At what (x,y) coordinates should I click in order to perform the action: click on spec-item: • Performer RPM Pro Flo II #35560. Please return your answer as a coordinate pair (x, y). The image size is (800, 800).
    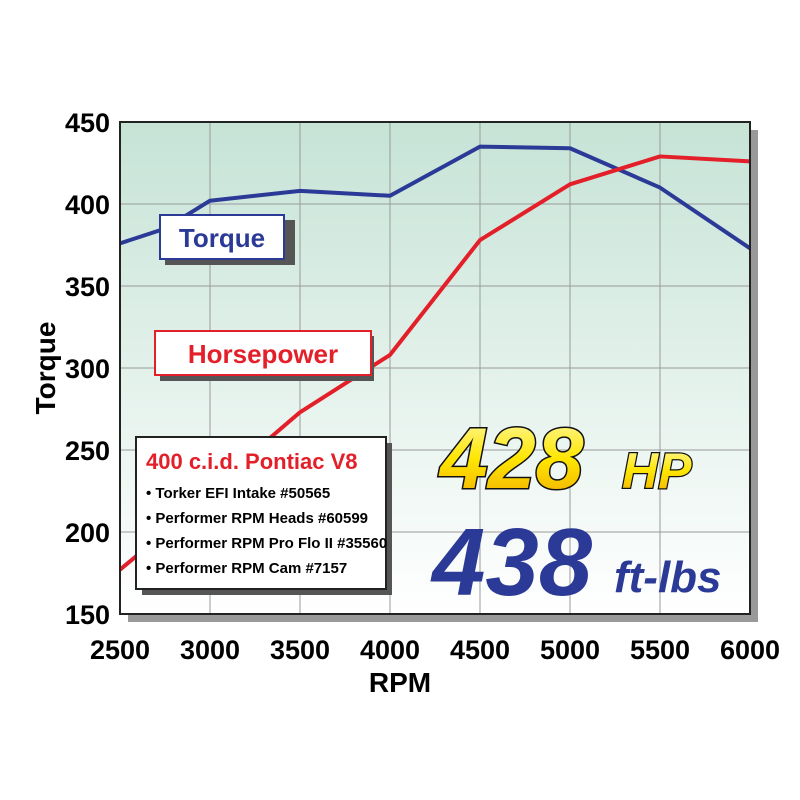
    Looking at the image, I should click on (266, 543).